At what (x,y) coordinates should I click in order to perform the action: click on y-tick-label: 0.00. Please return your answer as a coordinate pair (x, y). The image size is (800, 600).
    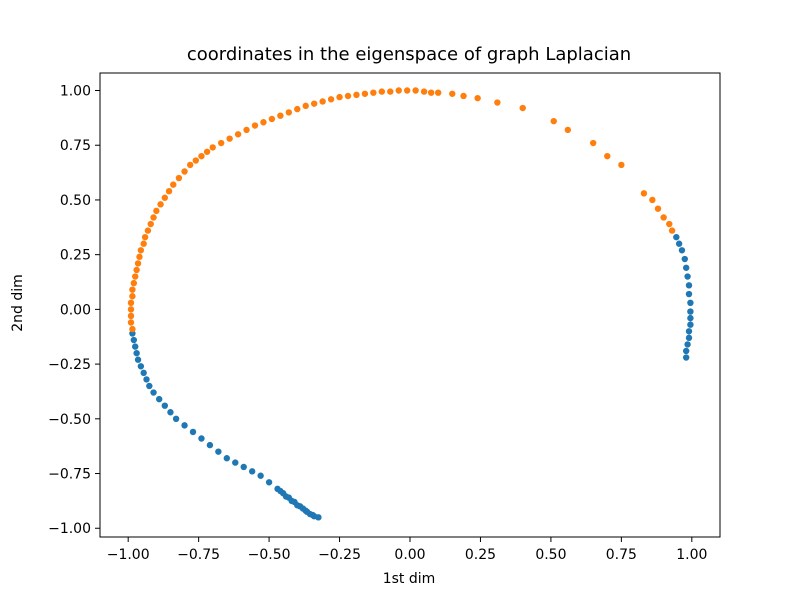
    Looking at the image, I should click on (75, 310).